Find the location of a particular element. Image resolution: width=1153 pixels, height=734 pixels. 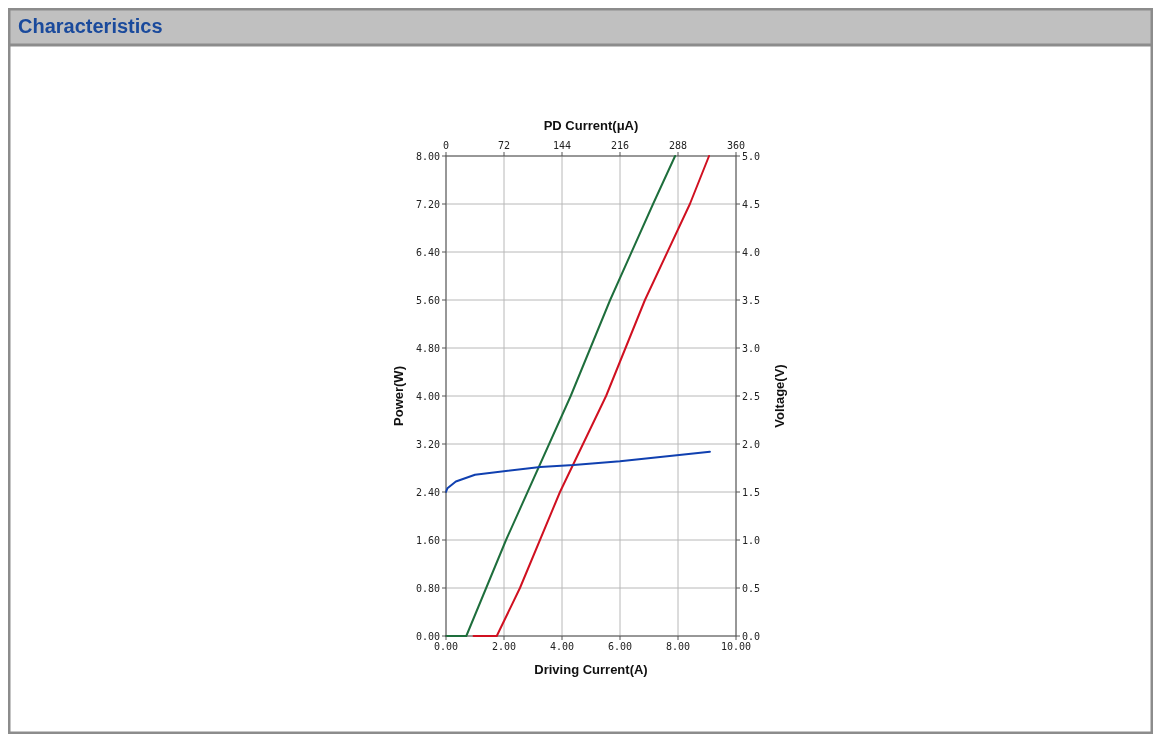

y2-tick-label: 0.0 is located at coordinates (751, 636).